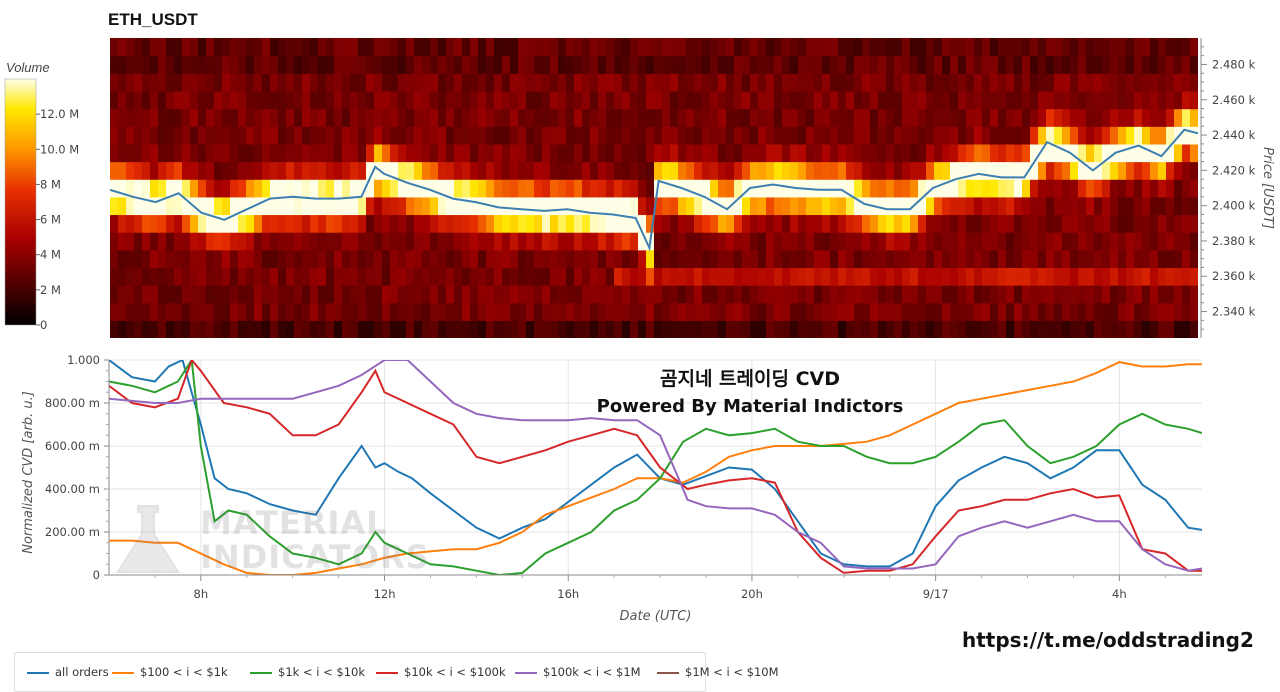  I want to click on legend-item: all orders, so click(68, 672).